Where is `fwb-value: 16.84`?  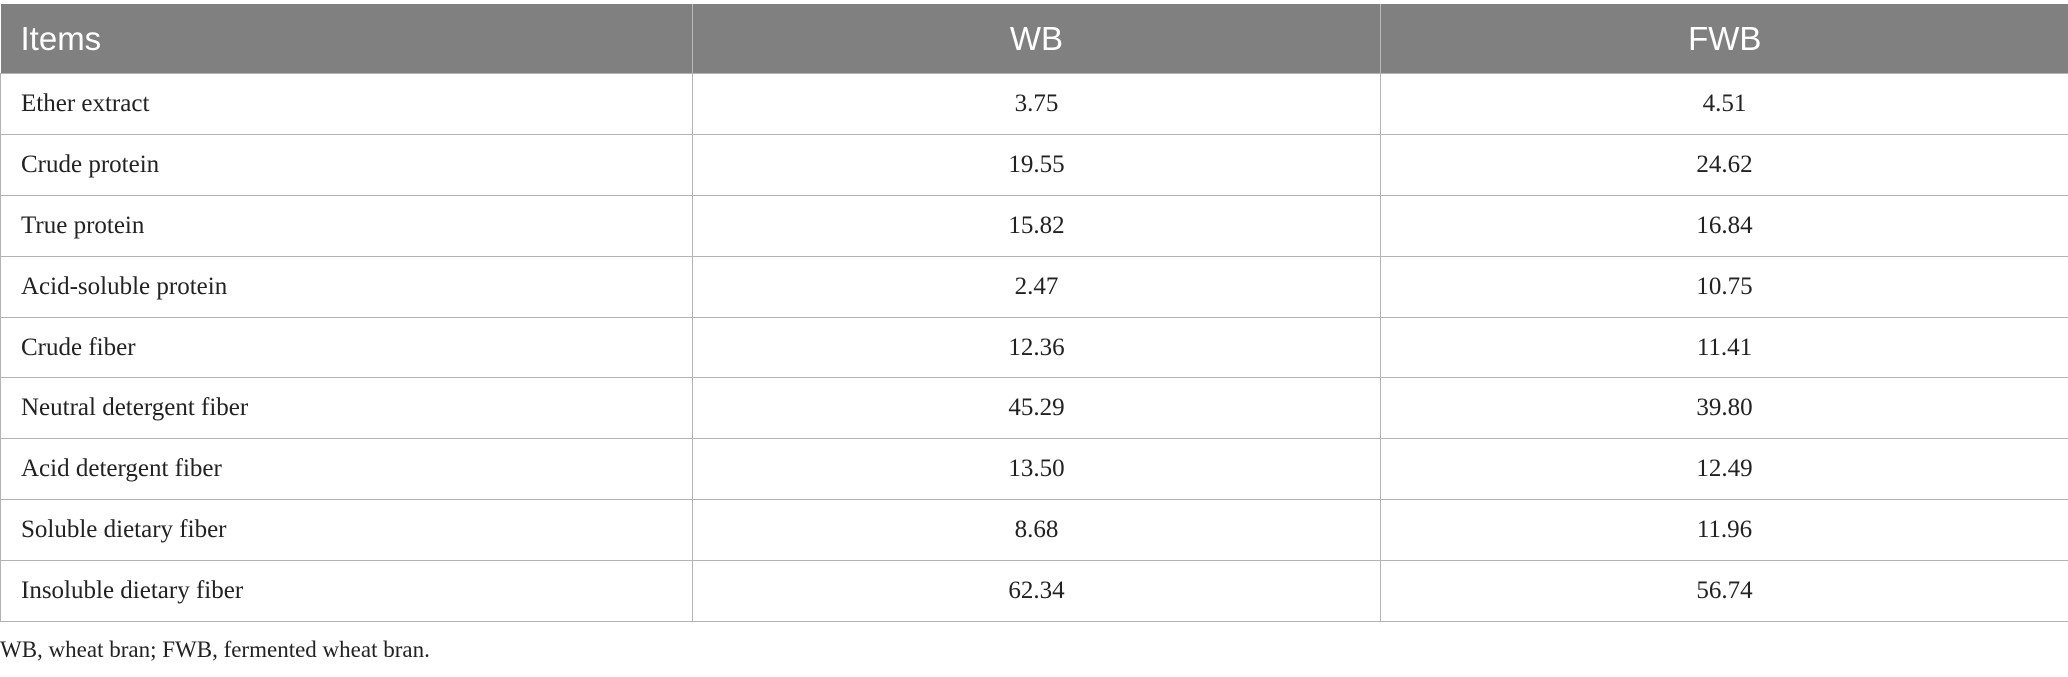
fwb-value: 16.84 is located at coordinates (1724, 225).